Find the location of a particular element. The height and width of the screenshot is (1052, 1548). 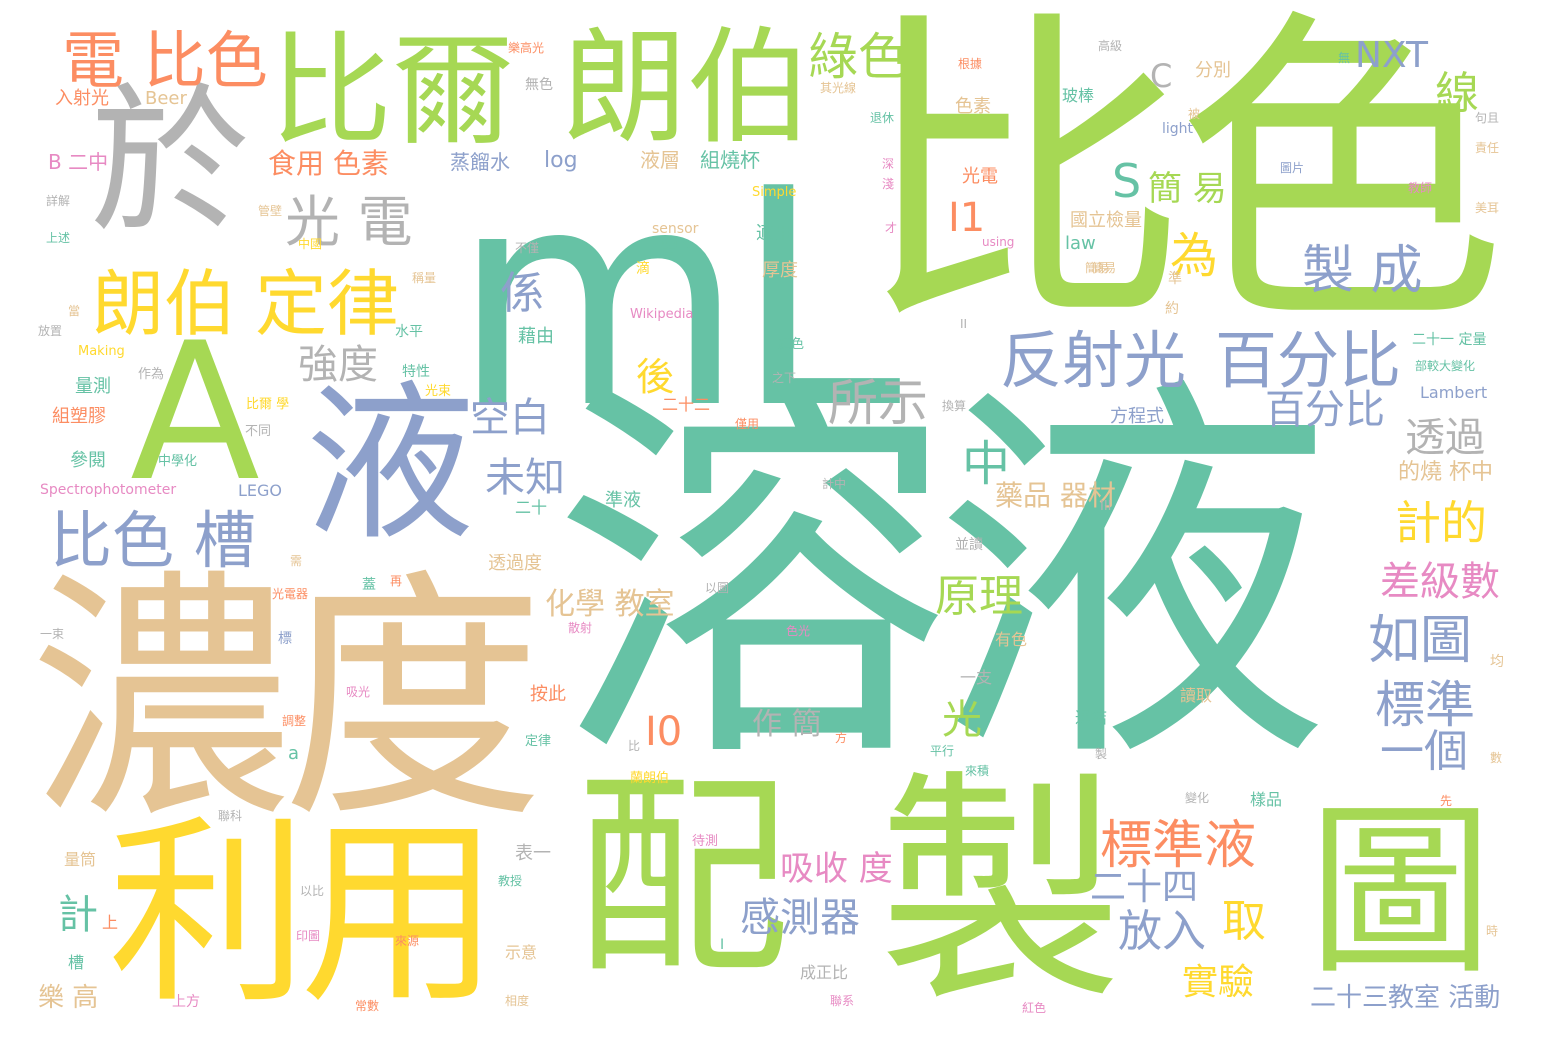

word-misc-bianhua: 變化 is located at coordinates (1197, 798).